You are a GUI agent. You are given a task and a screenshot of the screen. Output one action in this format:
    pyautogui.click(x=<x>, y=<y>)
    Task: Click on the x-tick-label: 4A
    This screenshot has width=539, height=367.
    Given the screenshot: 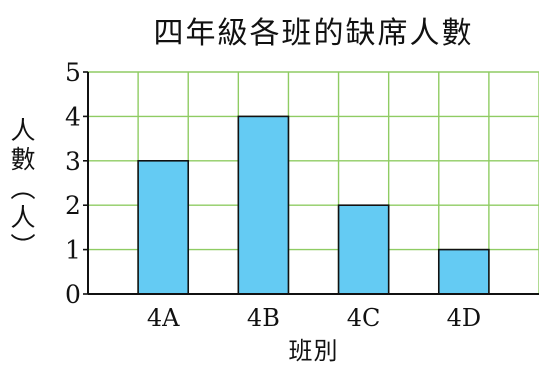 What is the action you would take?
    pyautogui.click(x=163, y=318)
    